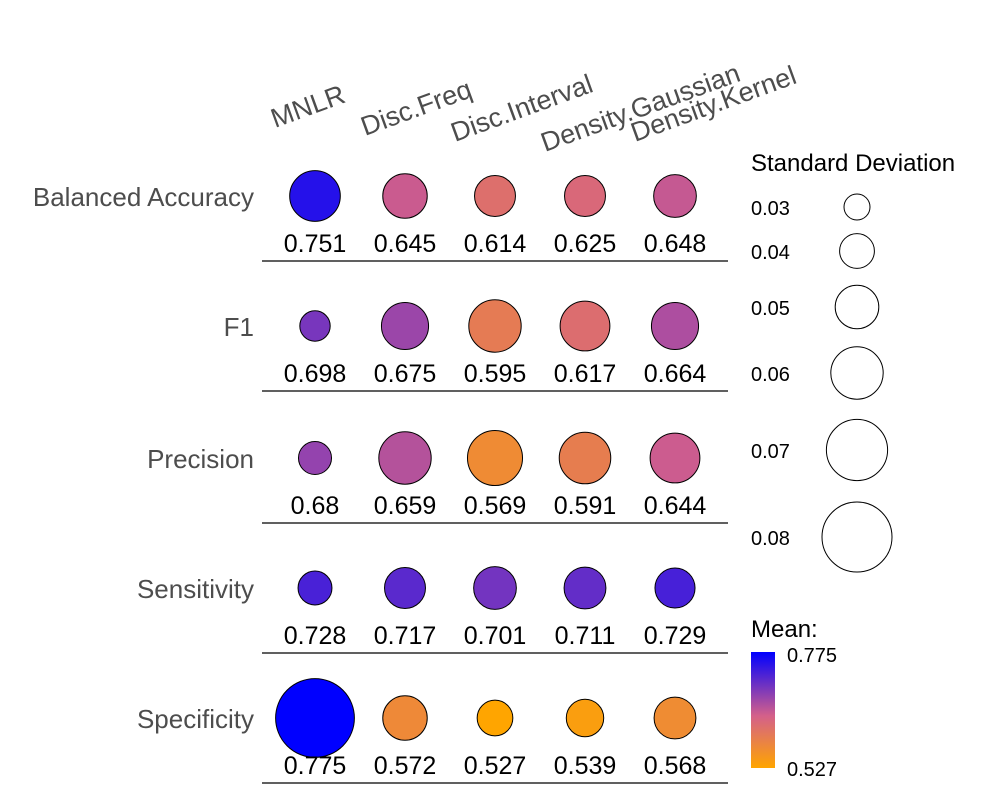 Image resolution: width=997 pixels, height=804 pixels. I want to click on value-label: 0.644, so click(675, 506).